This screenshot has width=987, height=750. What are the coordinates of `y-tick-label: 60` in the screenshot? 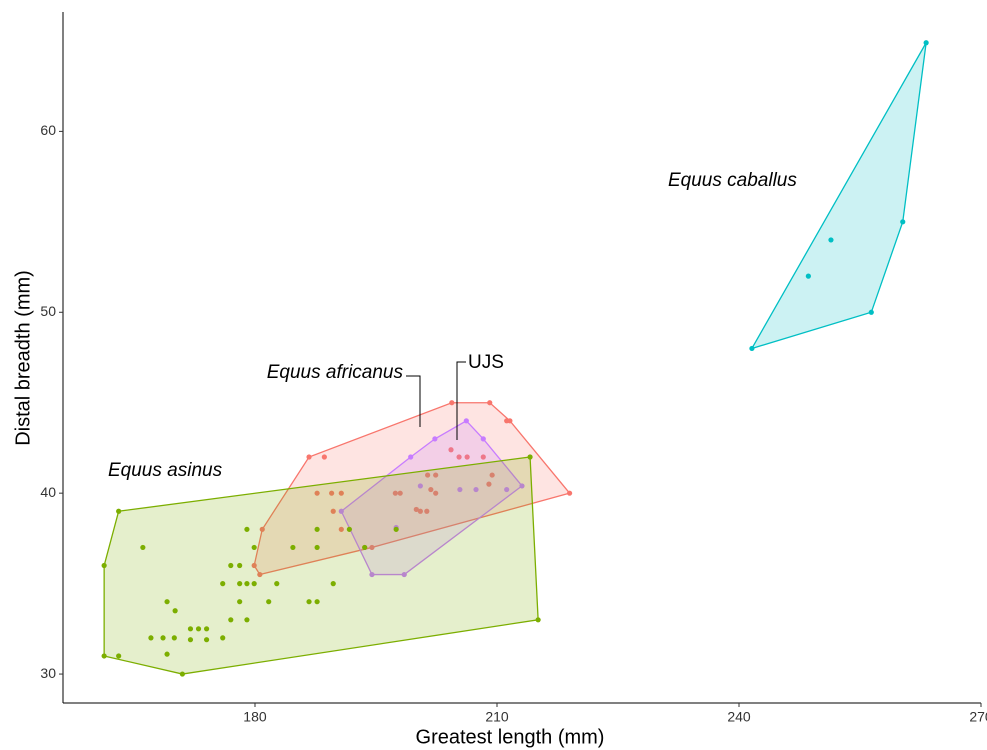 It's located at (48, 130).